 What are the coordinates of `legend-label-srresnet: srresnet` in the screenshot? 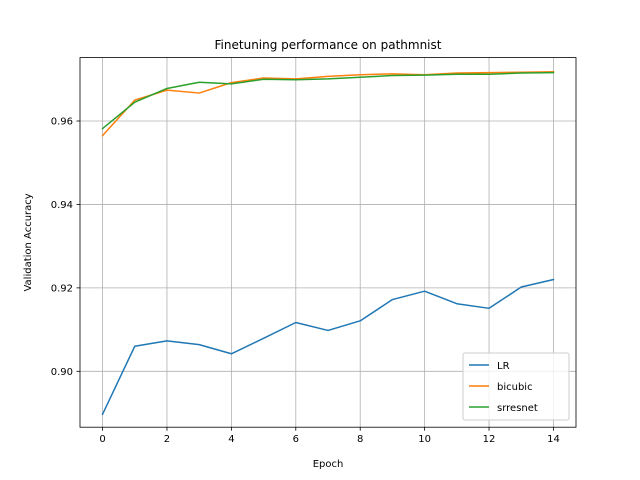 It's located at (517, 408).